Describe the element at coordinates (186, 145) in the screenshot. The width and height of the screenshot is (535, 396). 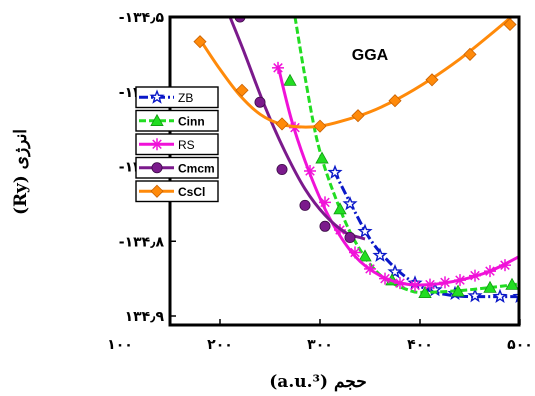
I see `legend-label-rs: RS` at that location.